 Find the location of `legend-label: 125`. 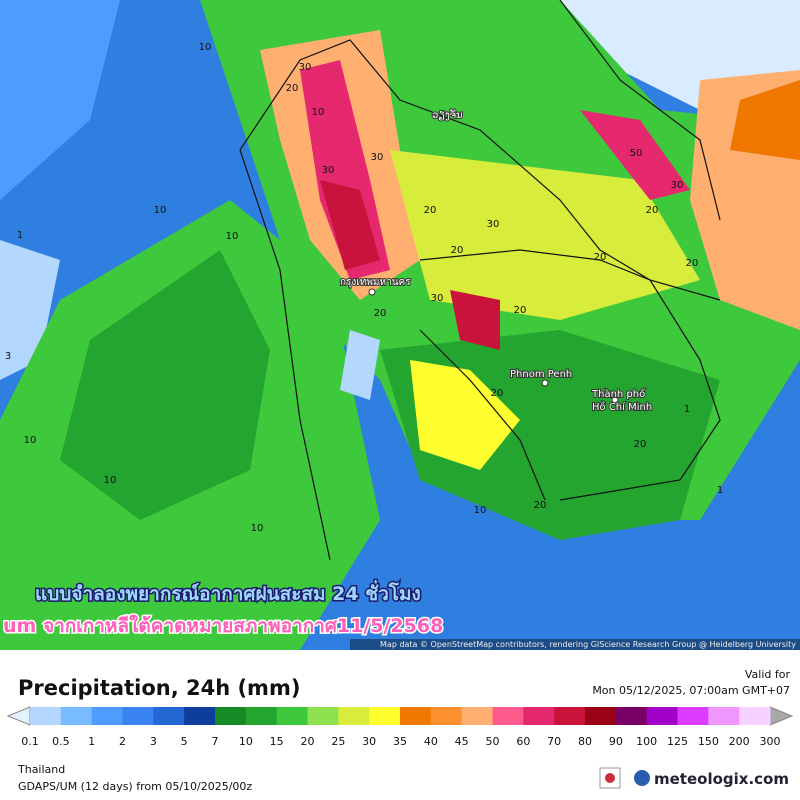

legend-label: 125 is located at coordinates (677, 741).